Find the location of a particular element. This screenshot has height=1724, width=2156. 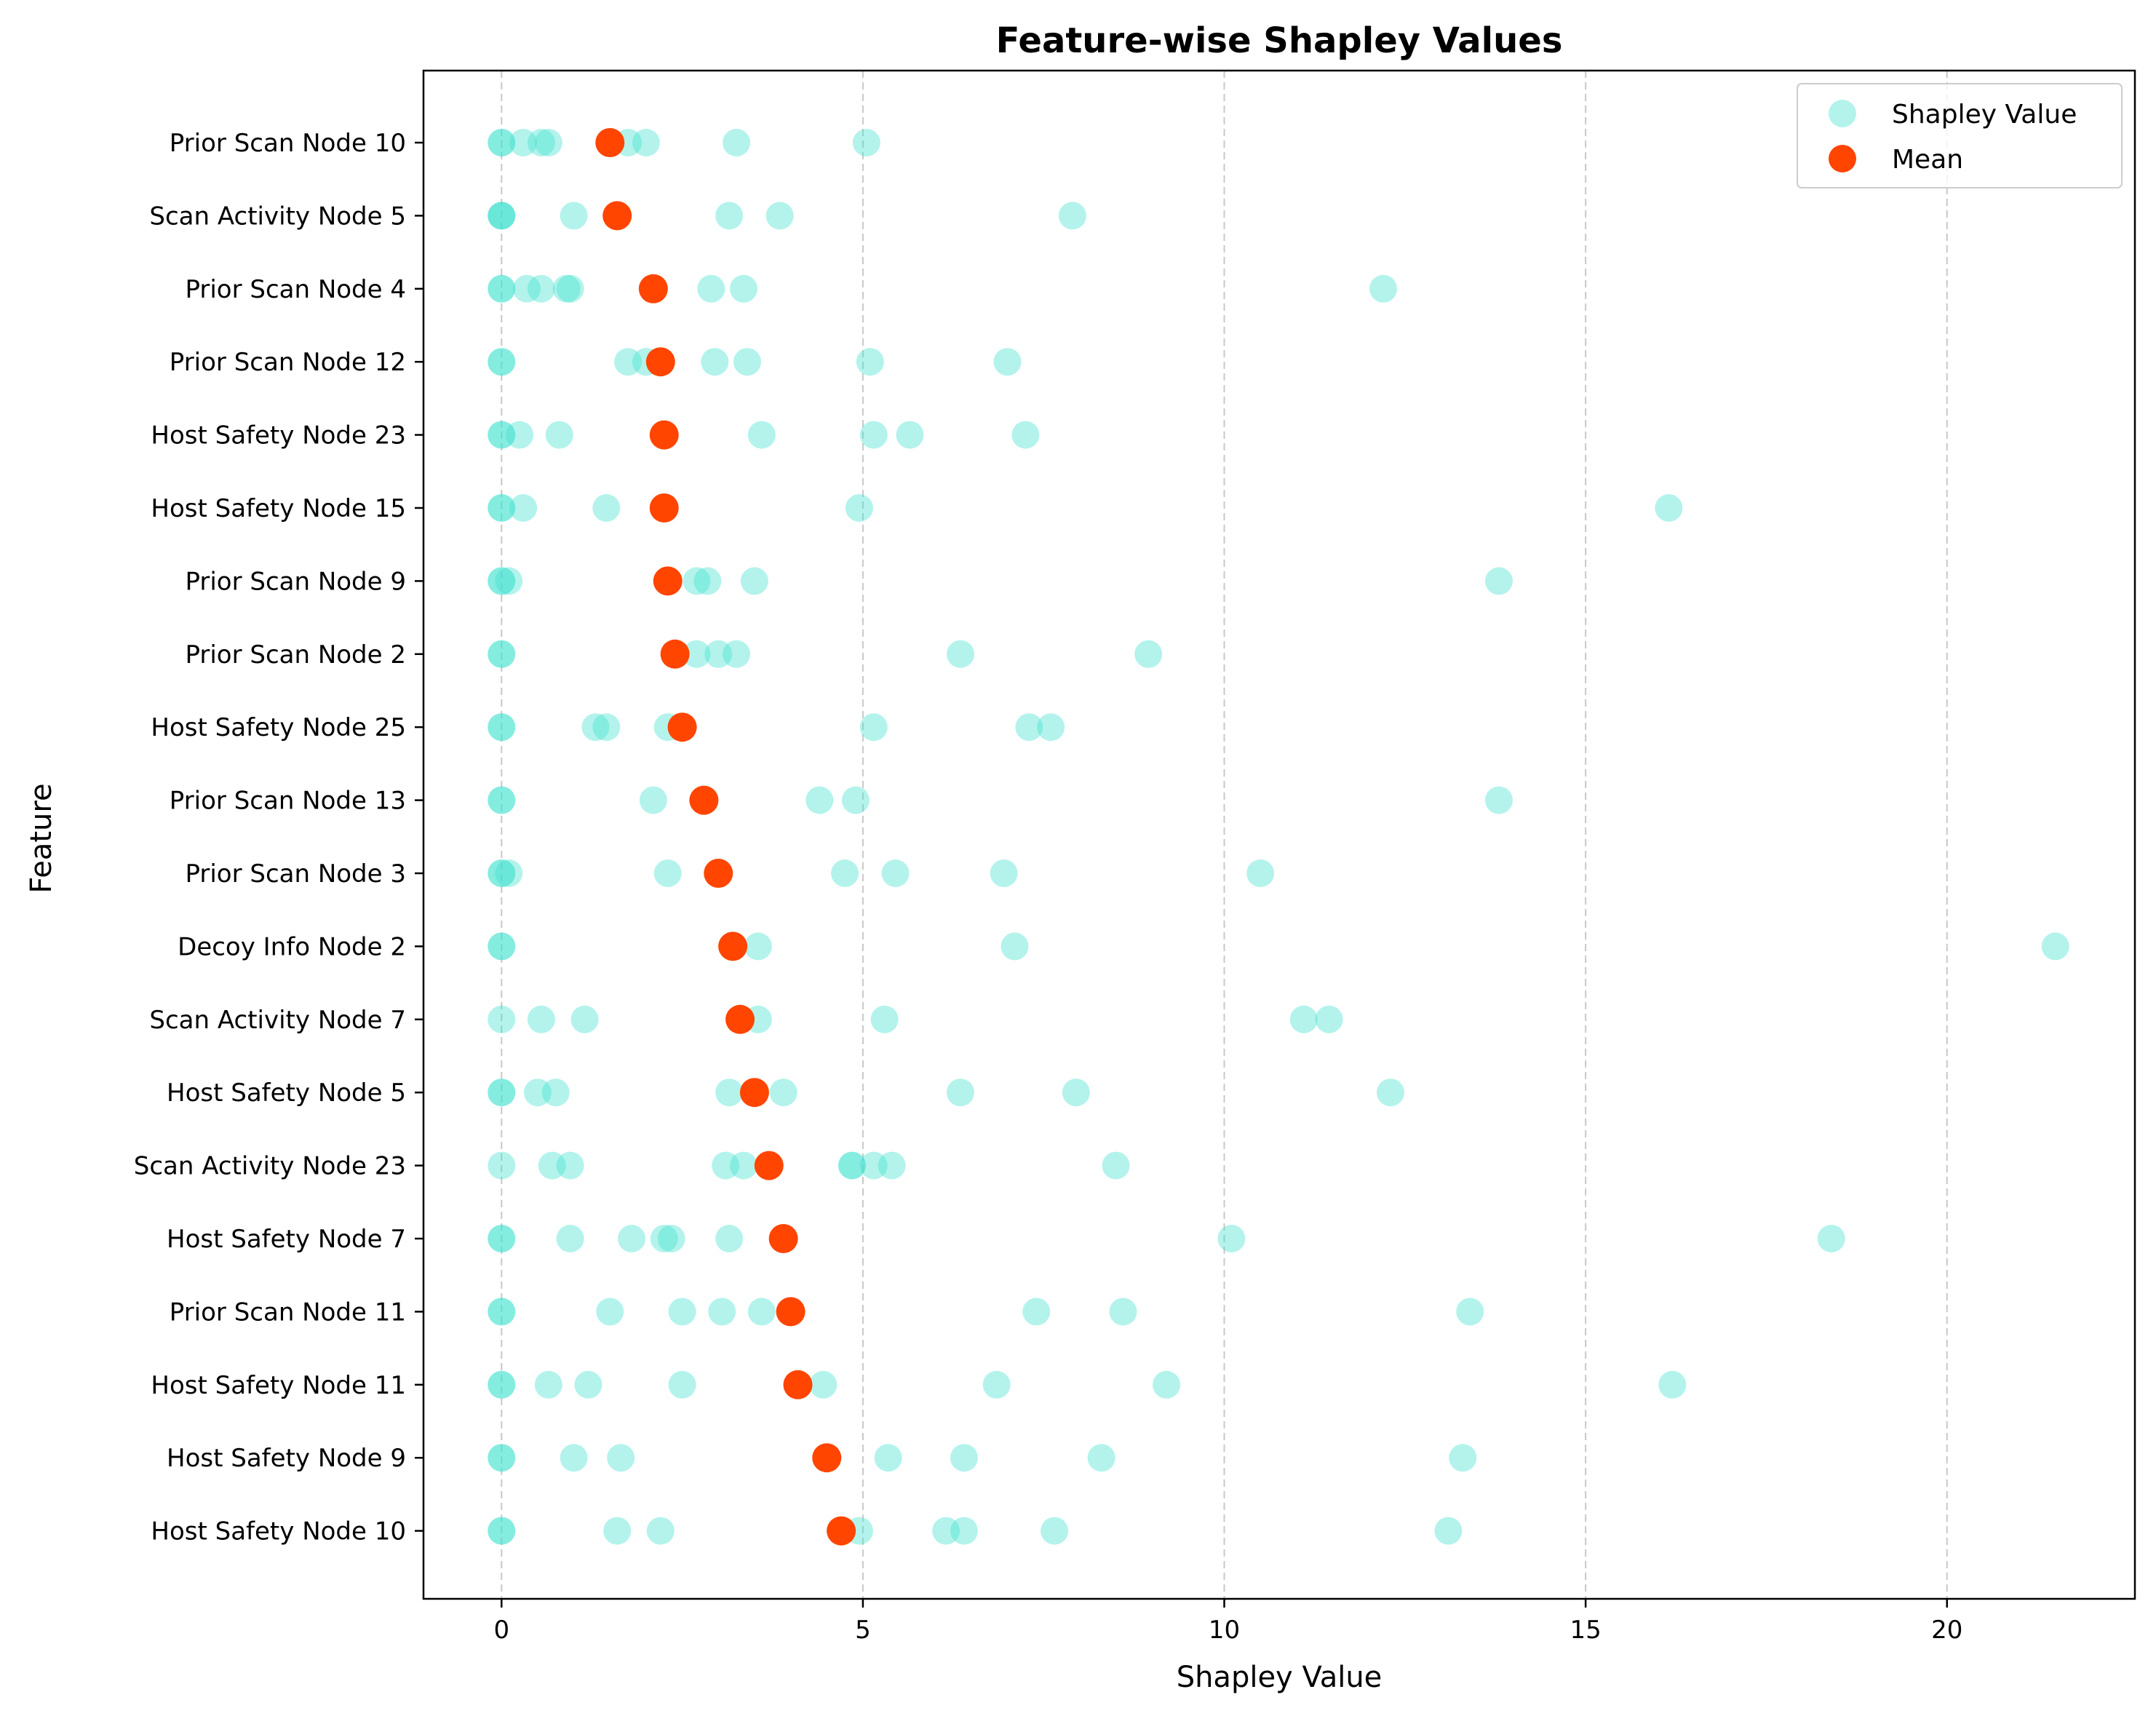

x-axis-ticks: 0 5 10 15 20 is located at coordinates (1227, 1622).